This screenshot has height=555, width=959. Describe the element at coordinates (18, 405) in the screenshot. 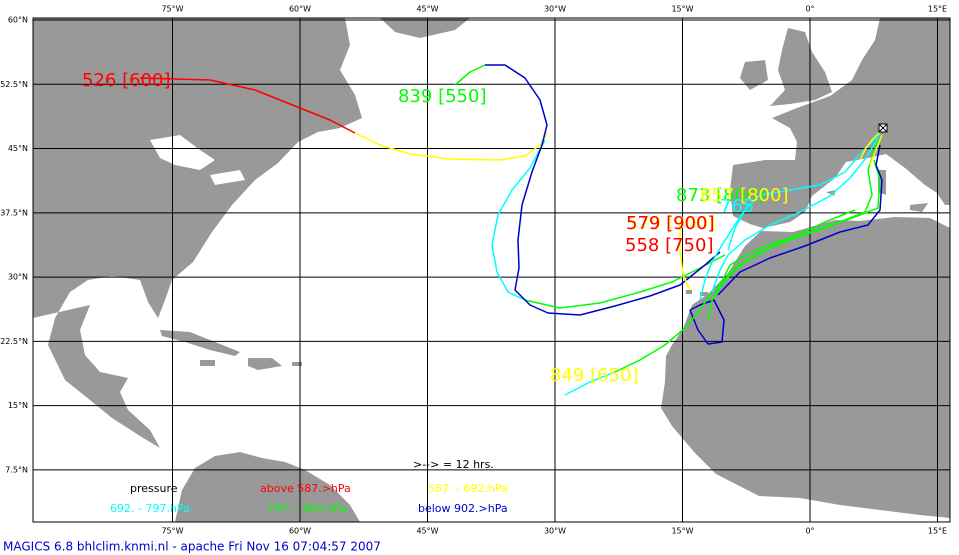

I see `lat-tick-label: 15°N` at that location.